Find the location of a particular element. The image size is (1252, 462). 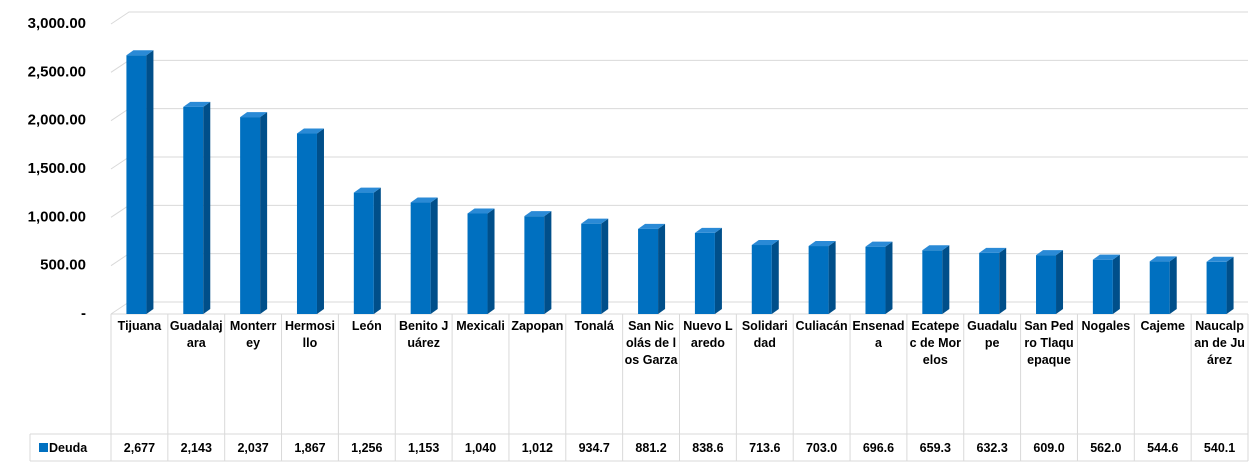

x-tick-label: Ensenada is located at coordinates (878, 334).